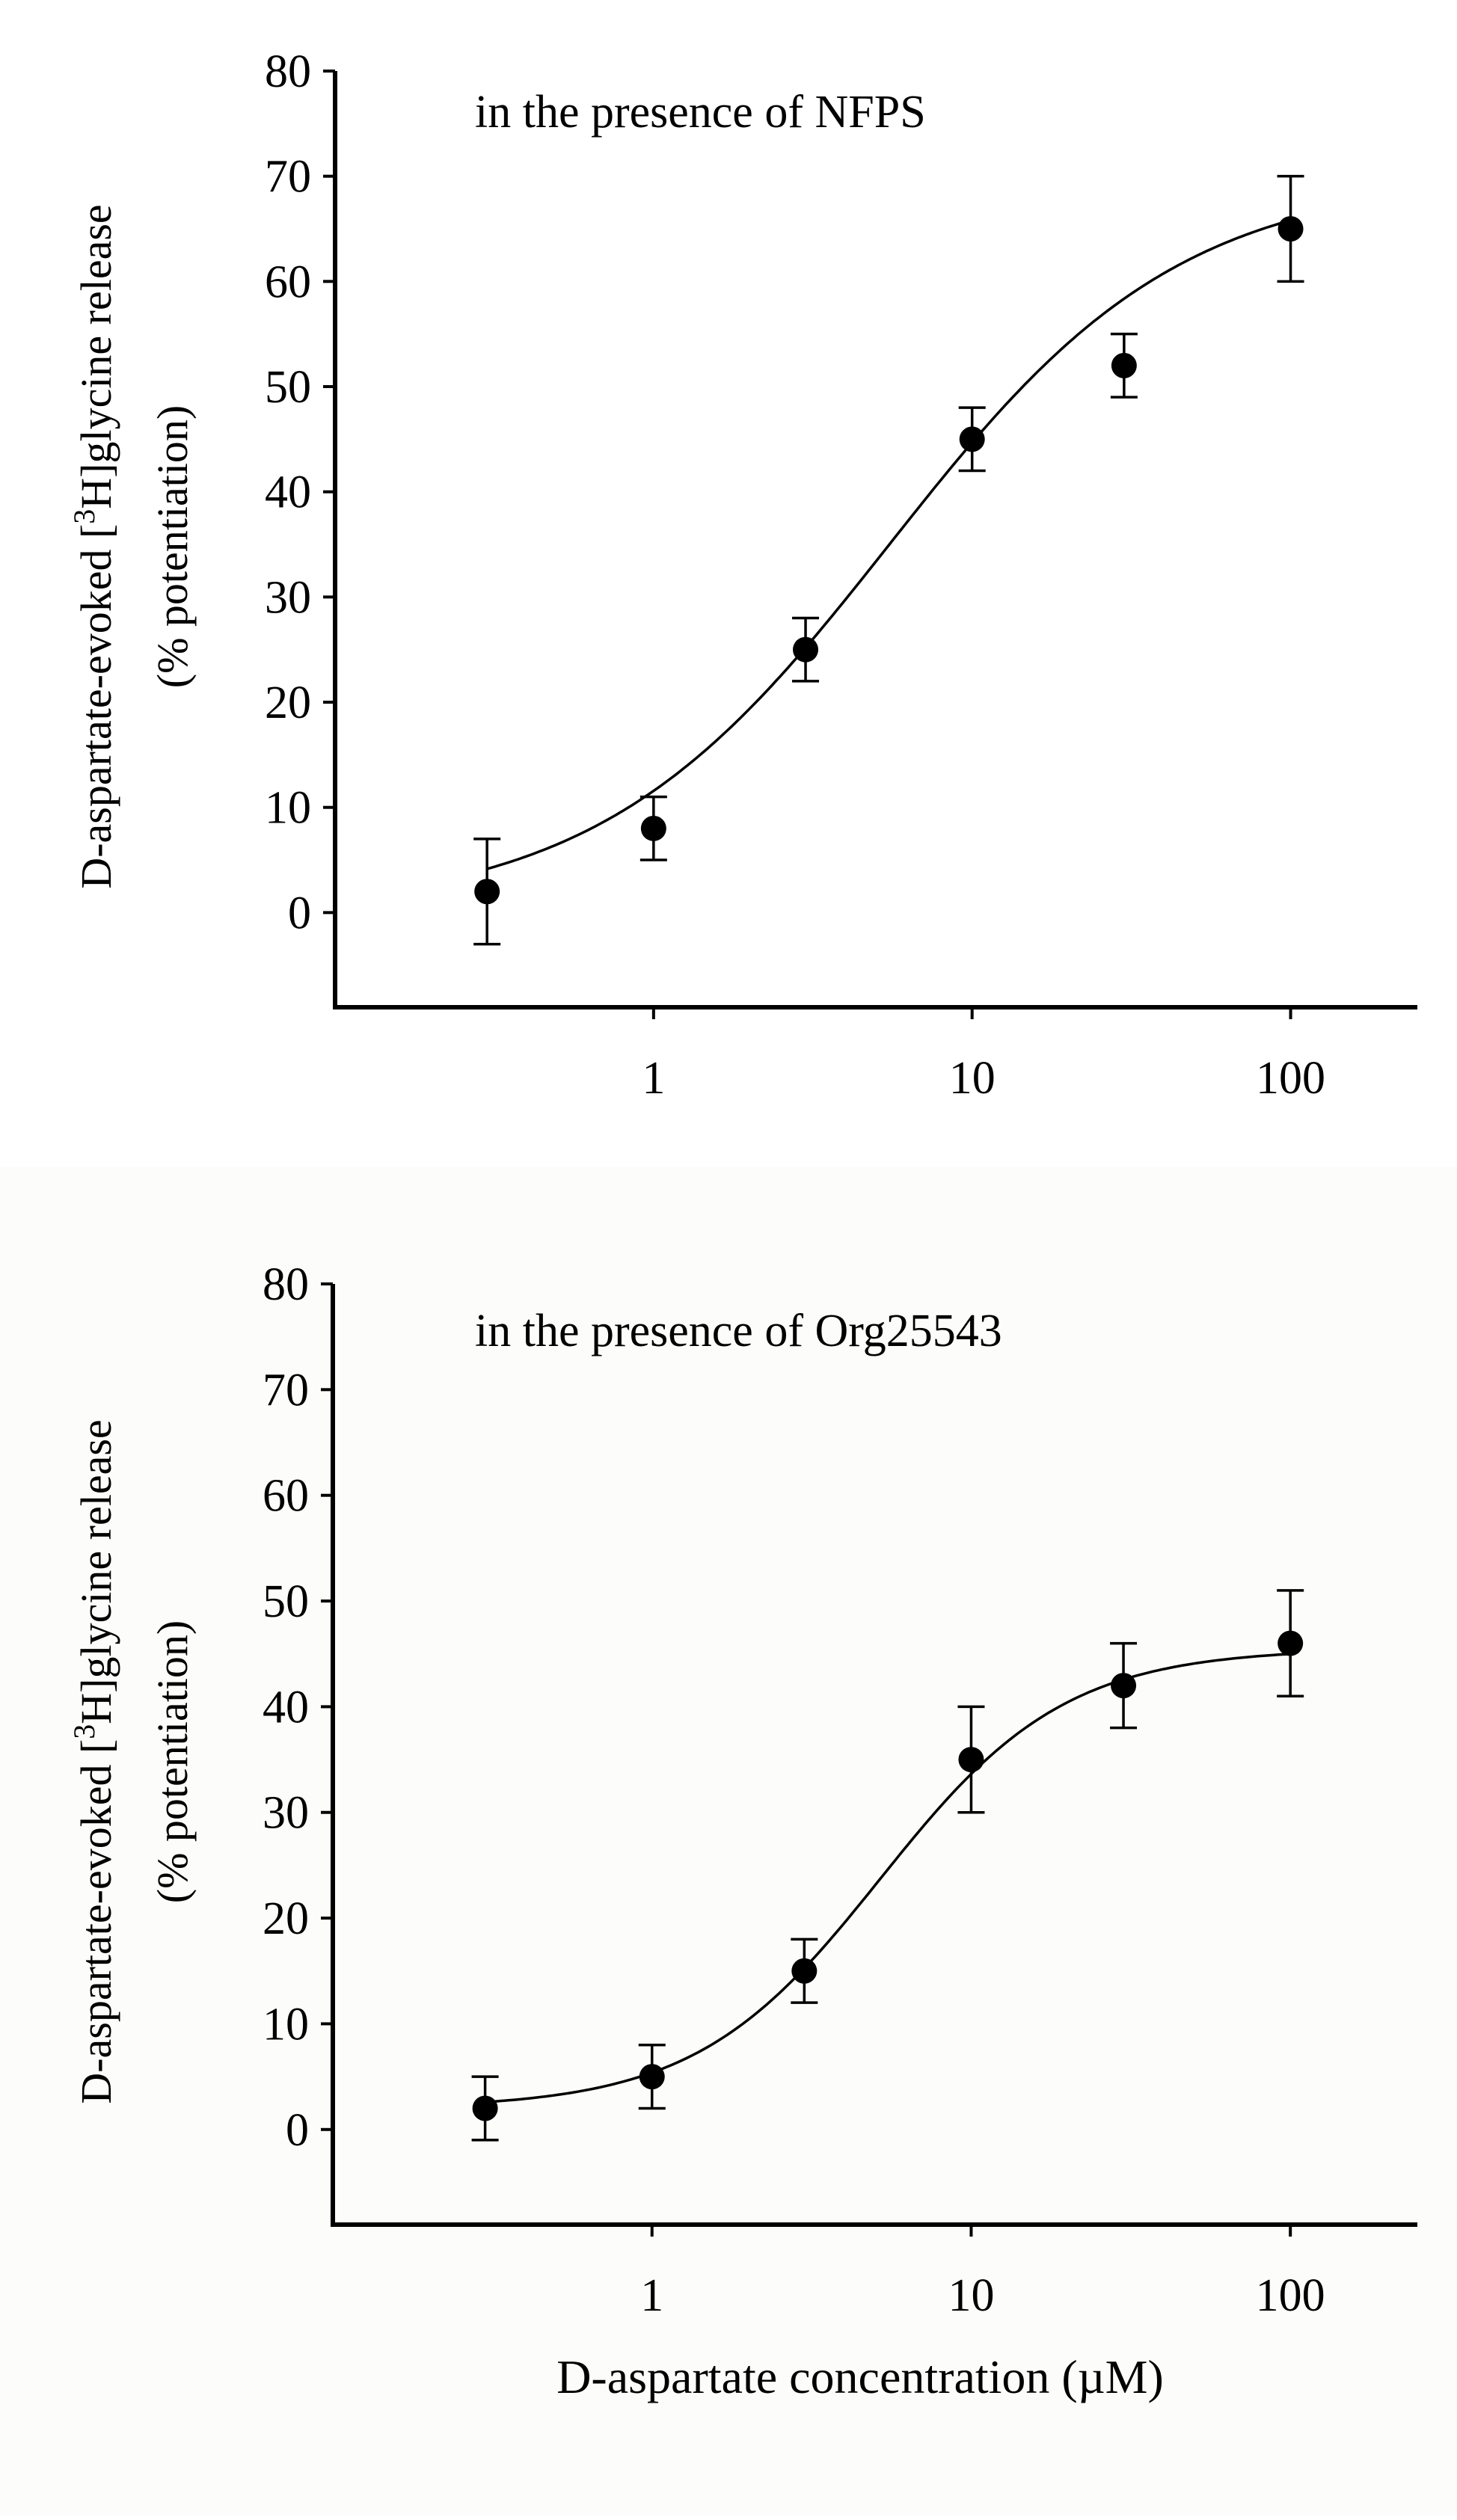  I want to click on bottom-y-axis-label-suffix: H]glycine release, so click(96, 1571).